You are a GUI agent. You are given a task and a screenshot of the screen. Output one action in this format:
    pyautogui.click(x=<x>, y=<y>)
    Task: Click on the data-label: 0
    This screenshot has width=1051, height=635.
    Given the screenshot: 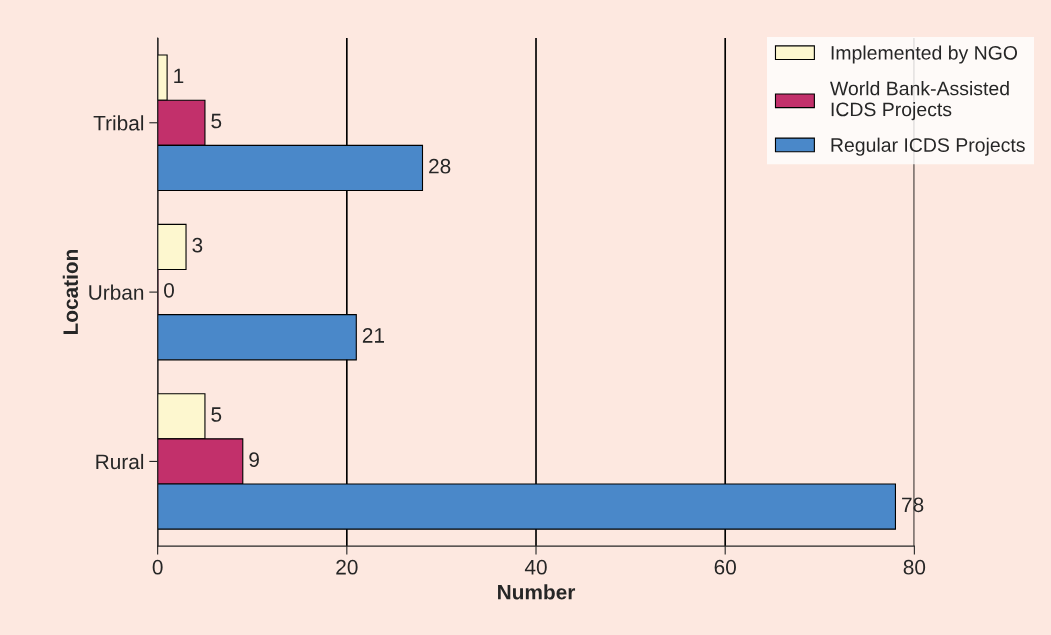 What is the action you would take?
    pyautogui.click(x=169, y=290)
    